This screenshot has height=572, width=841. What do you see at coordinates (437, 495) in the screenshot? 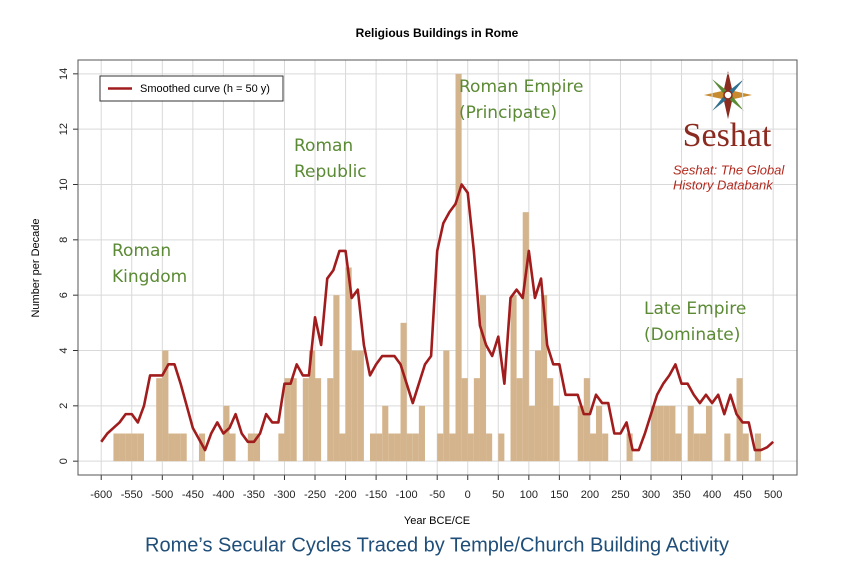
I see `x-tick-label: -50` at bounding box center [437, 495].